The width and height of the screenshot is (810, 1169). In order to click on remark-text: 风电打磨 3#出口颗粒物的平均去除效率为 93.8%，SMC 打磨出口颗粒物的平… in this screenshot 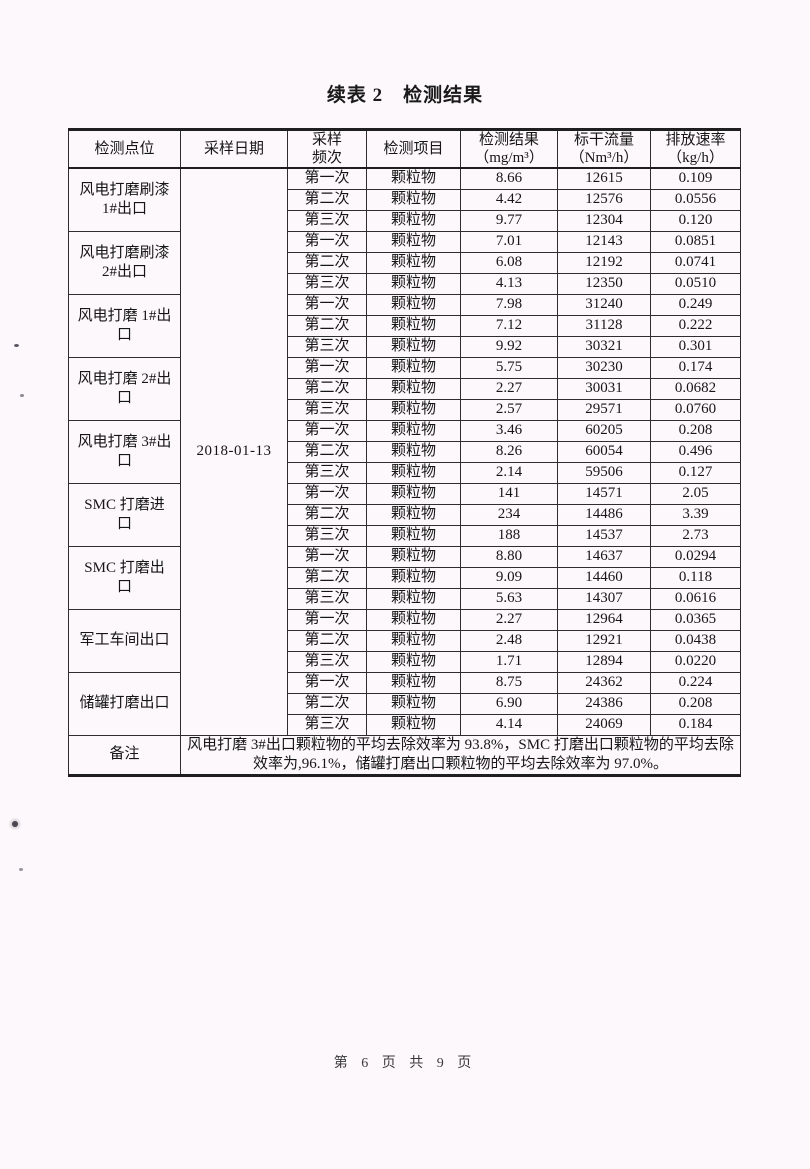, I will do `click(460, 755)`.